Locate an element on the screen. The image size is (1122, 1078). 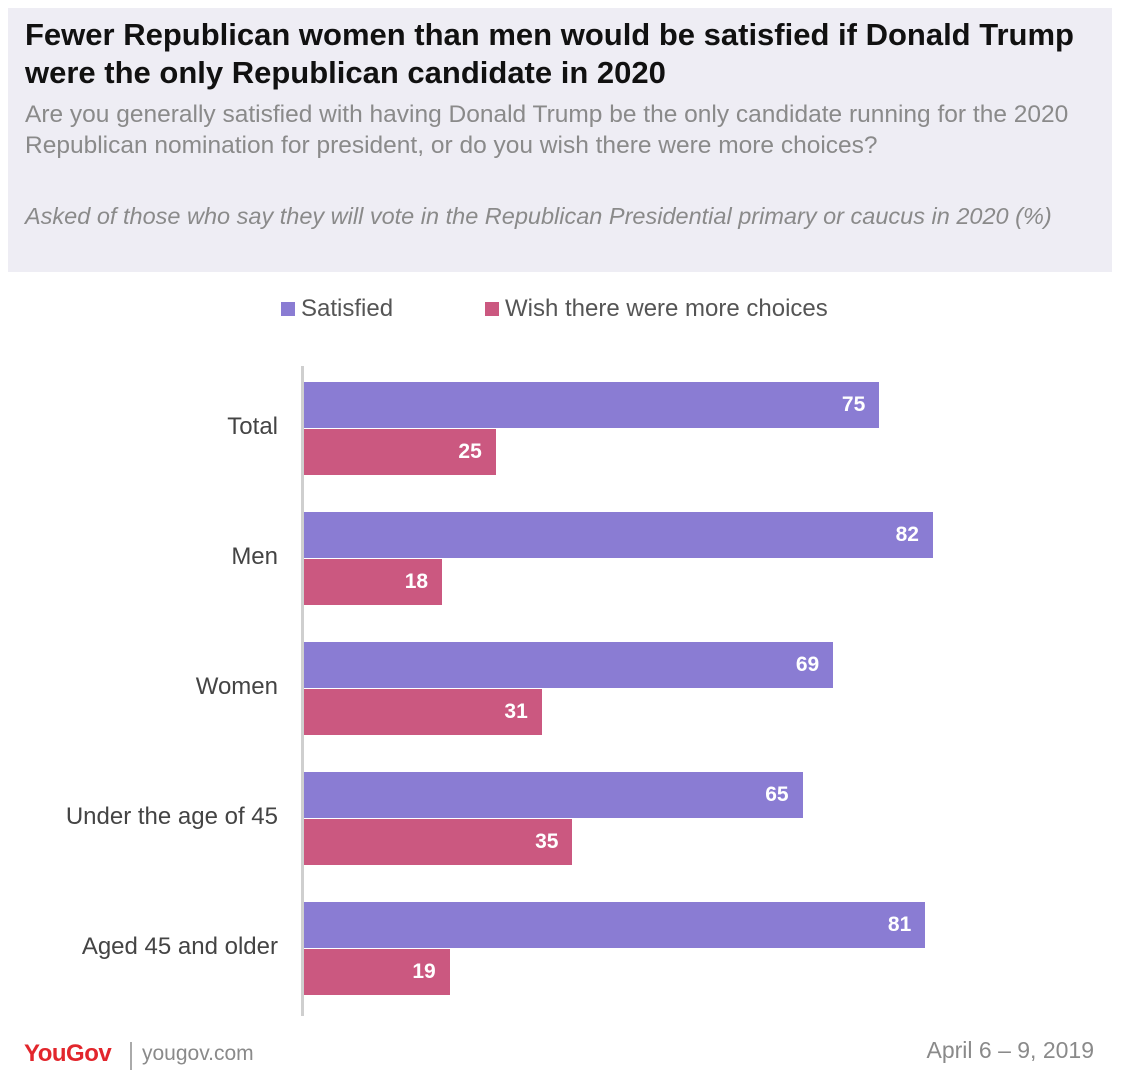
data-label: 69 is located at coordinates (807, 664).